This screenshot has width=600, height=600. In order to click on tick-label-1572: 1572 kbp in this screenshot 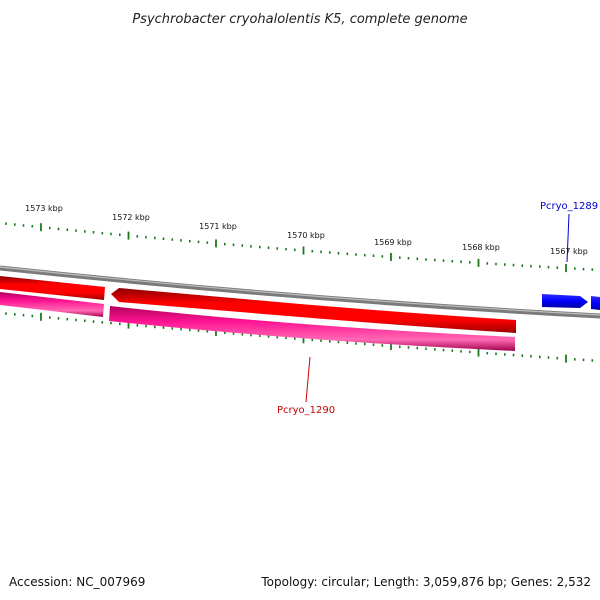, I will do `click(131, 217)`.